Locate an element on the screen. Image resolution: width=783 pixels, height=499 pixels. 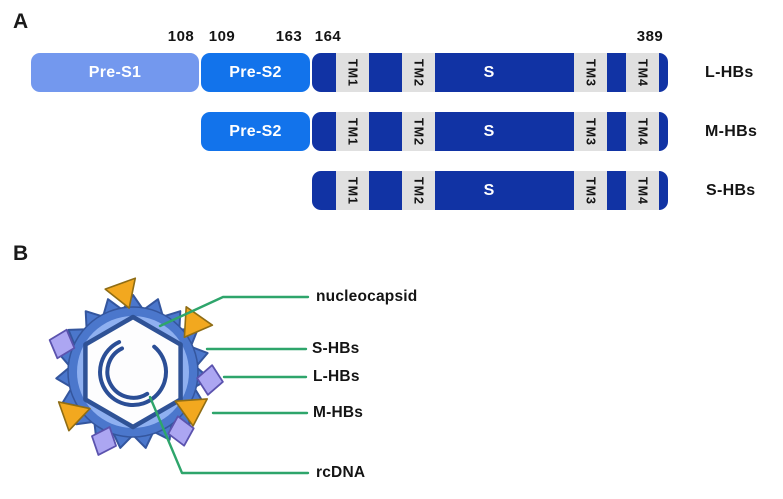
residue-number-389: 389 is located at coordinates (650, 36).